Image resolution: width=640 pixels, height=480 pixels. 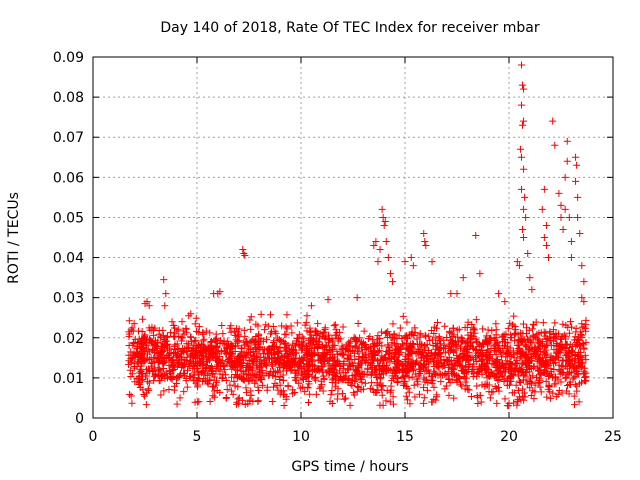 What do you see at coordinates (79, 419) in the screenshot?
I see `y-tick-label: 0` at bounding box center [79, 419].